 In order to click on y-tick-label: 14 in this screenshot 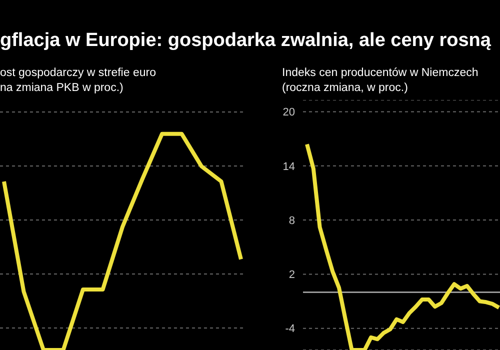, I will do `click(288, 166)`.